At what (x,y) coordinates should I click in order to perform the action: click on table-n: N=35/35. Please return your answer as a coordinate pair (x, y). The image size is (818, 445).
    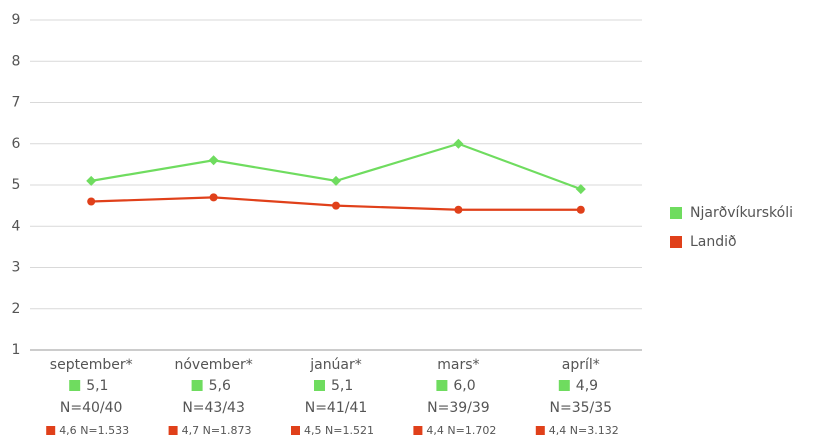
    Looking at the image, I should click on (581, 408).